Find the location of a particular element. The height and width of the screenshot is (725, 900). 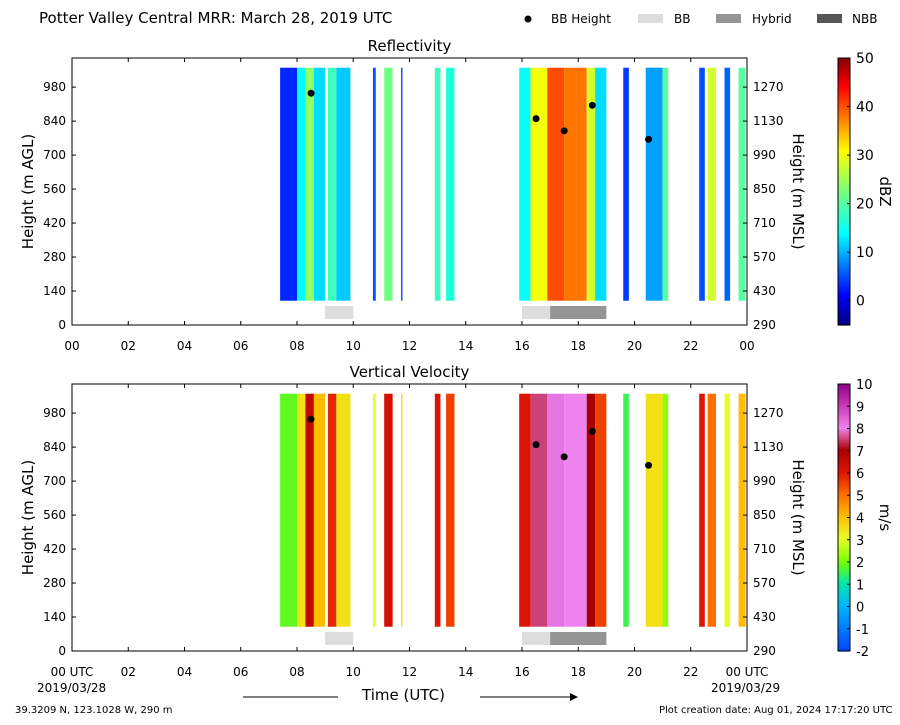

bb-type-bar-hybrid is located at coordinates (578, 312).